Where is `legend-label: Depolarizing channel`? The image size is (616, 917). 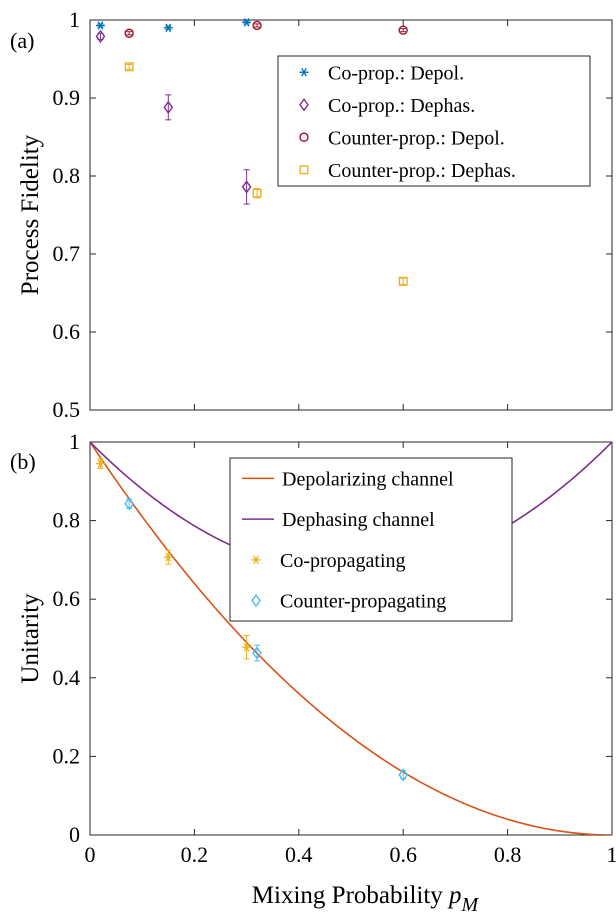
legend-label: Depolarizing channel is located at coordinates (368, 479).